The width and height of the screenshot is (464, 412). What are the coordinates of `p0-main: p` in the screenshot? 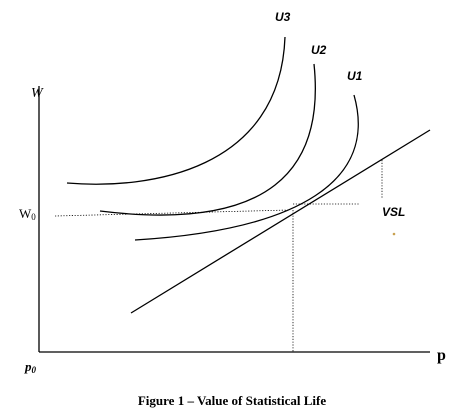 It's located at (28, 366).